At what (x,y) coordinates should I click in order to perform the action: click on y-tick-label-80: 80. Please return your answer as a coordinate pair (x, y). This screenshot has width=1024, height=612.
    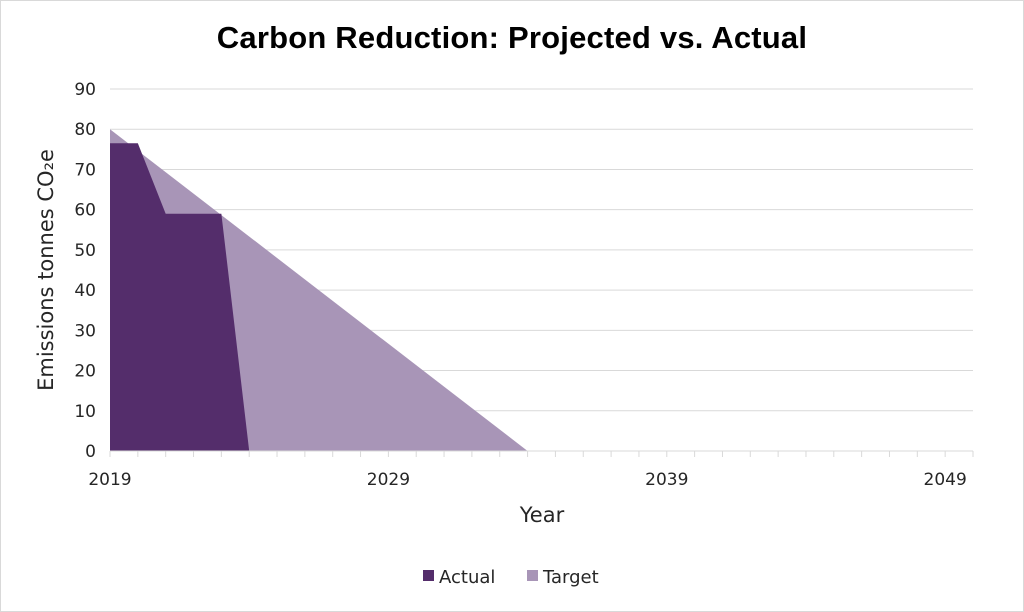
    Looking at the image, I should click on (85, 130).